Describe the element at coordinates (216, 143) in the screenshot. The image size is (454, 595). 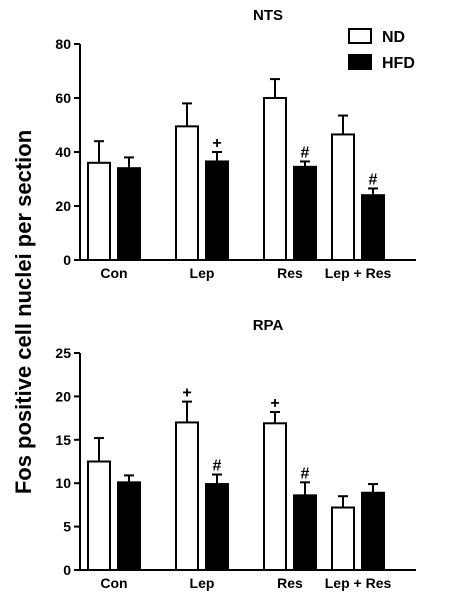
I see `nts-significance-mark: +` at that location.